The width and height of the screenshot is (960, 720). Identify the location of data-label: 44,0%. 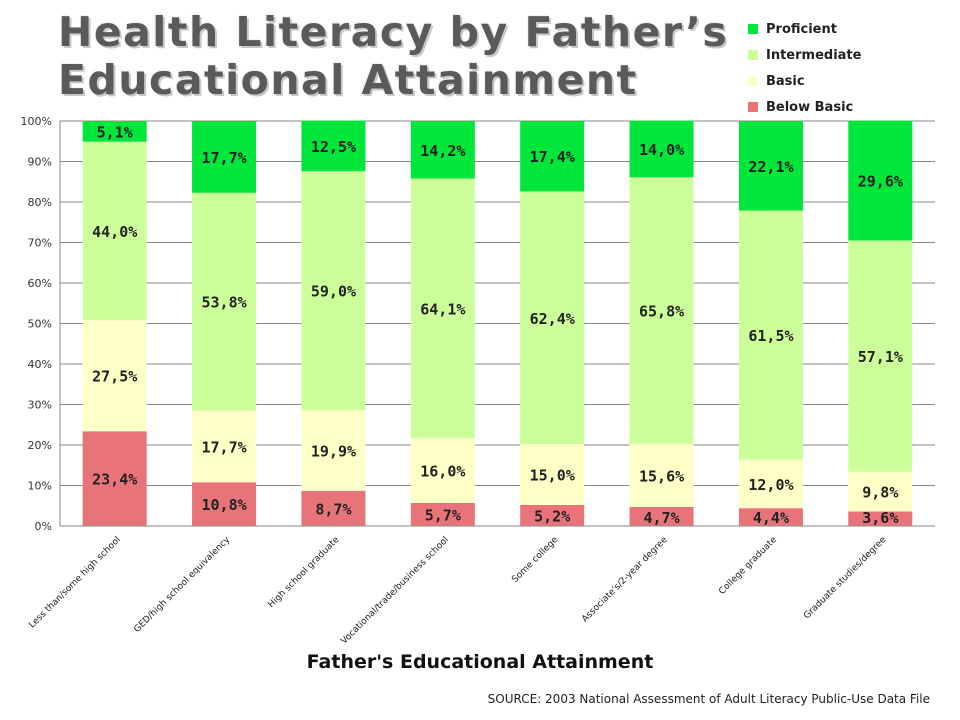
(114, 232).